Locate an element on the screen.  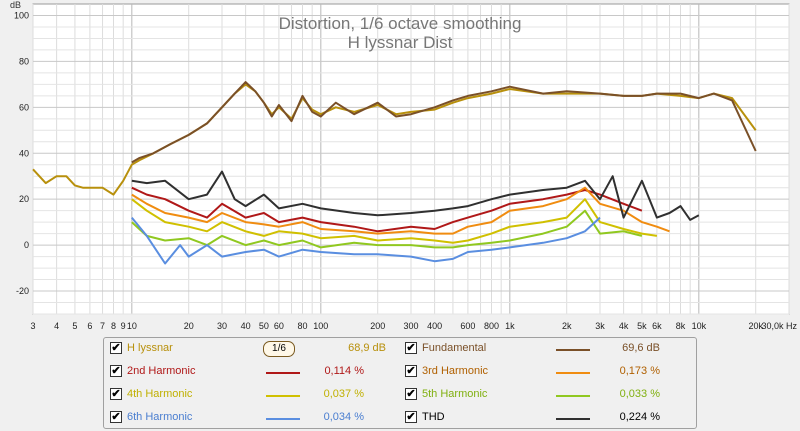
x-tick-label: 6 is located at coordinates (89, 326).